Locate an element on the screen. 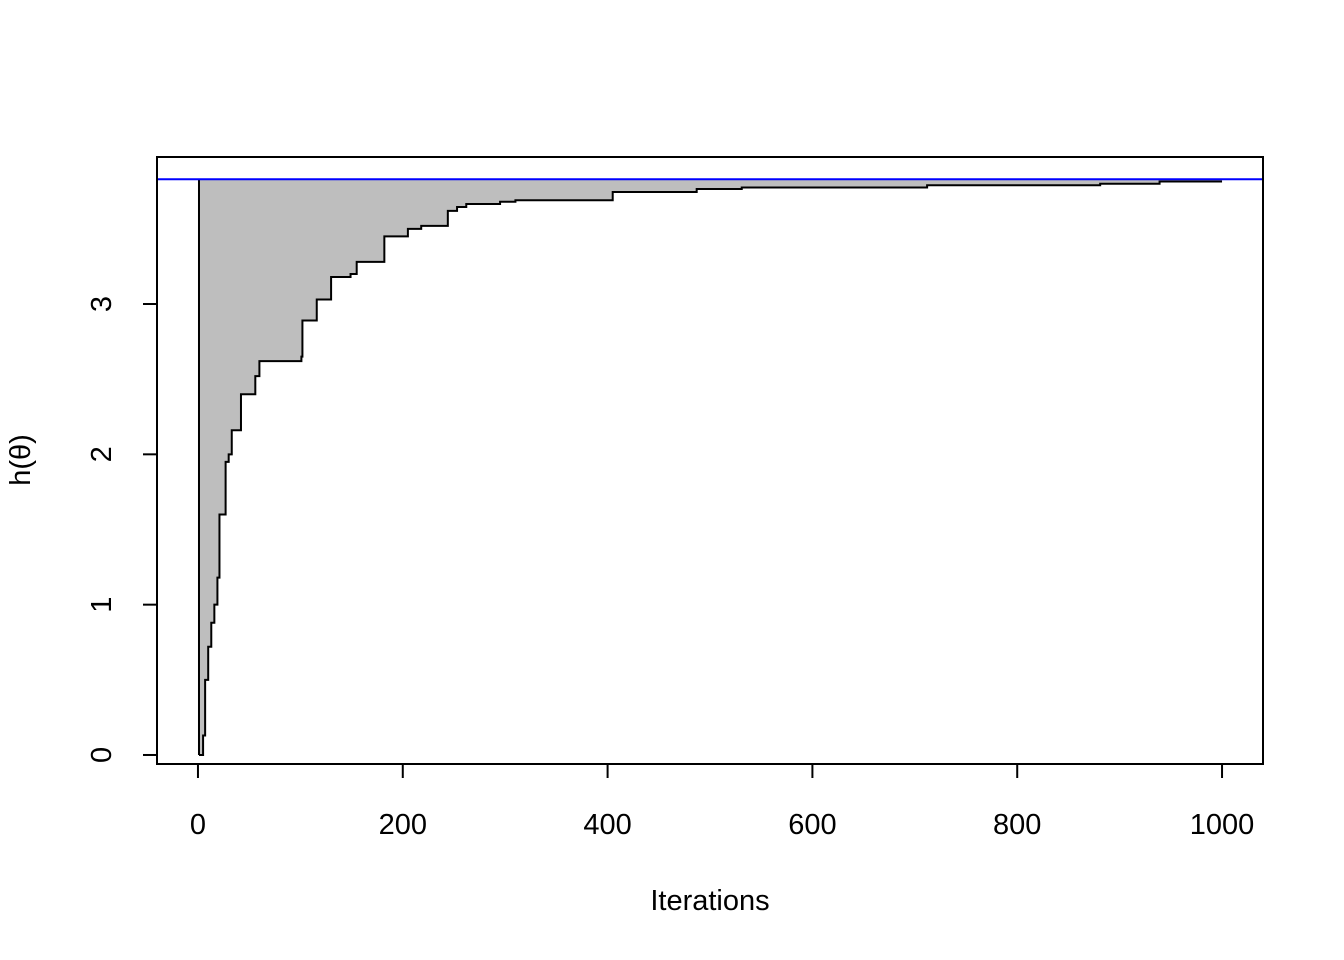  y-tick-label: 1 is located at coordinates (102, 605).